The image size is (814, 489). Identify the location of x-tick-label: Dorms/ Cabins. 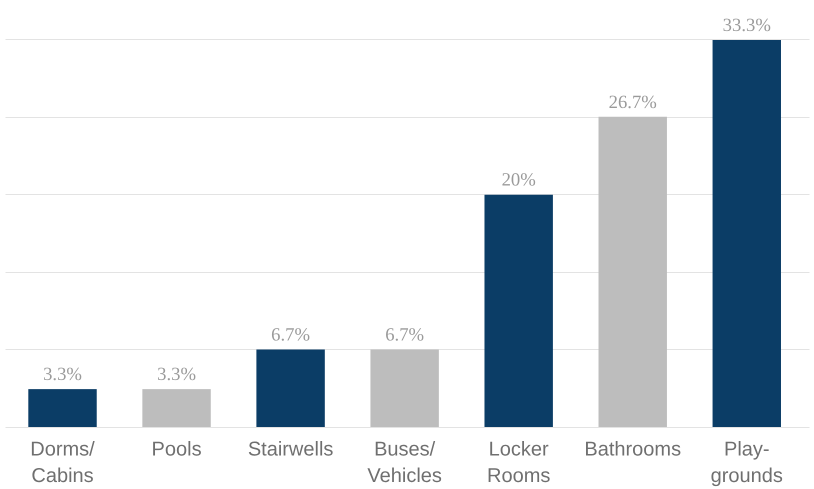
(63, 462).